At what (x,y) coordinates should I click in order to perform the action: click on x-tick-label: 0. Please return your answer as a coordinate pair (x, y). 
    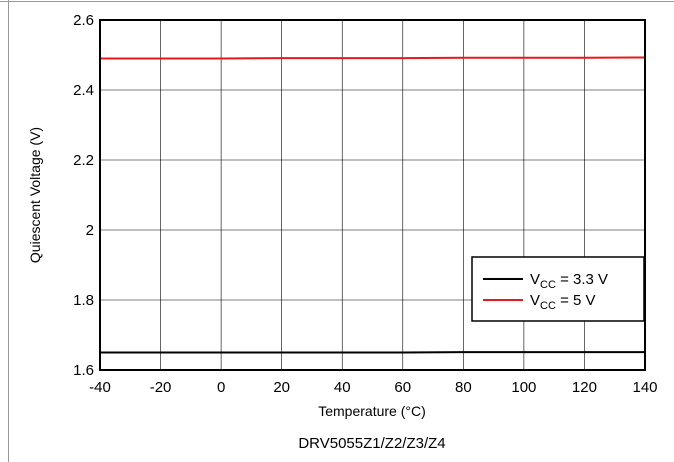
    Looking at the image, I should click on (221, 387).